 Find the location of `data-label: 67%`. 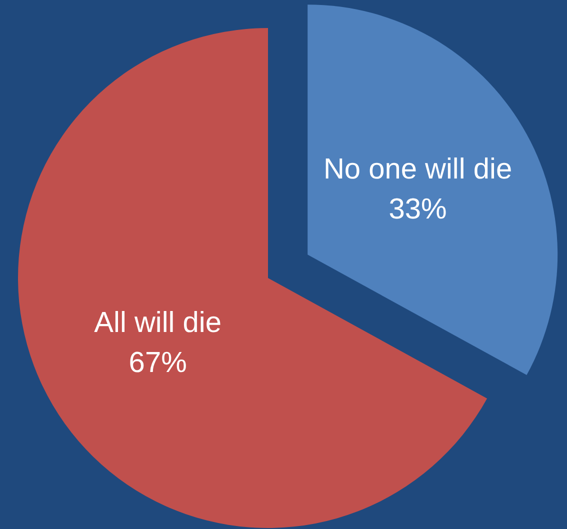

data-label: 67% is located at coordinates (157, 363).